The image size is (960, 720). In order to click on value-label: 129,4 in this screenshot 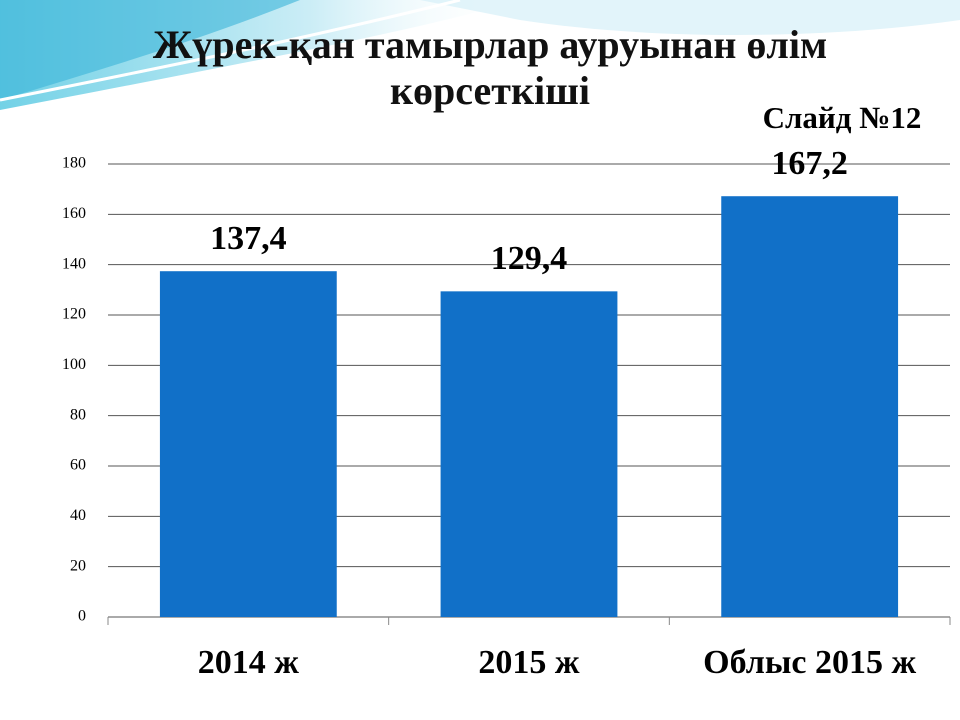, I will do `click(529, 258)`.